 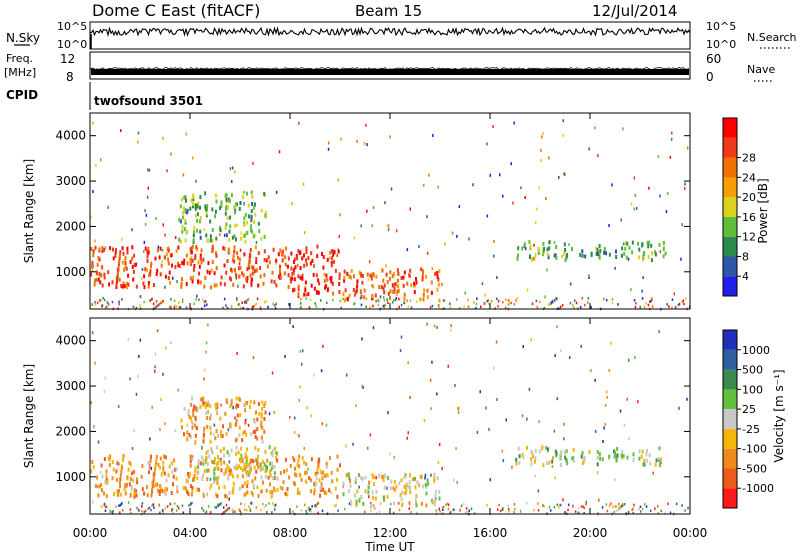 I want to click on nsky-label: N.Sky, so click(x=23, y=38).